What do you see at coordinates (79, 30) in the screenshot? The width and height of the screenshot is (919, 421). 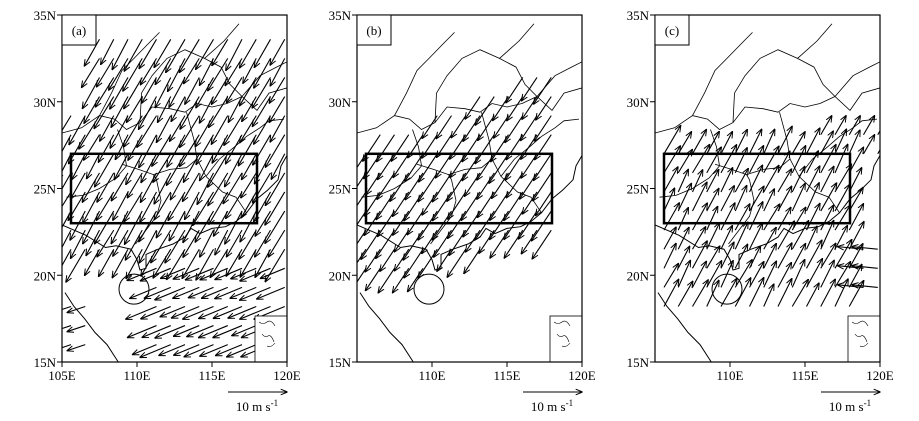 I see `panel-label-box` at bounding box center [79, 30].